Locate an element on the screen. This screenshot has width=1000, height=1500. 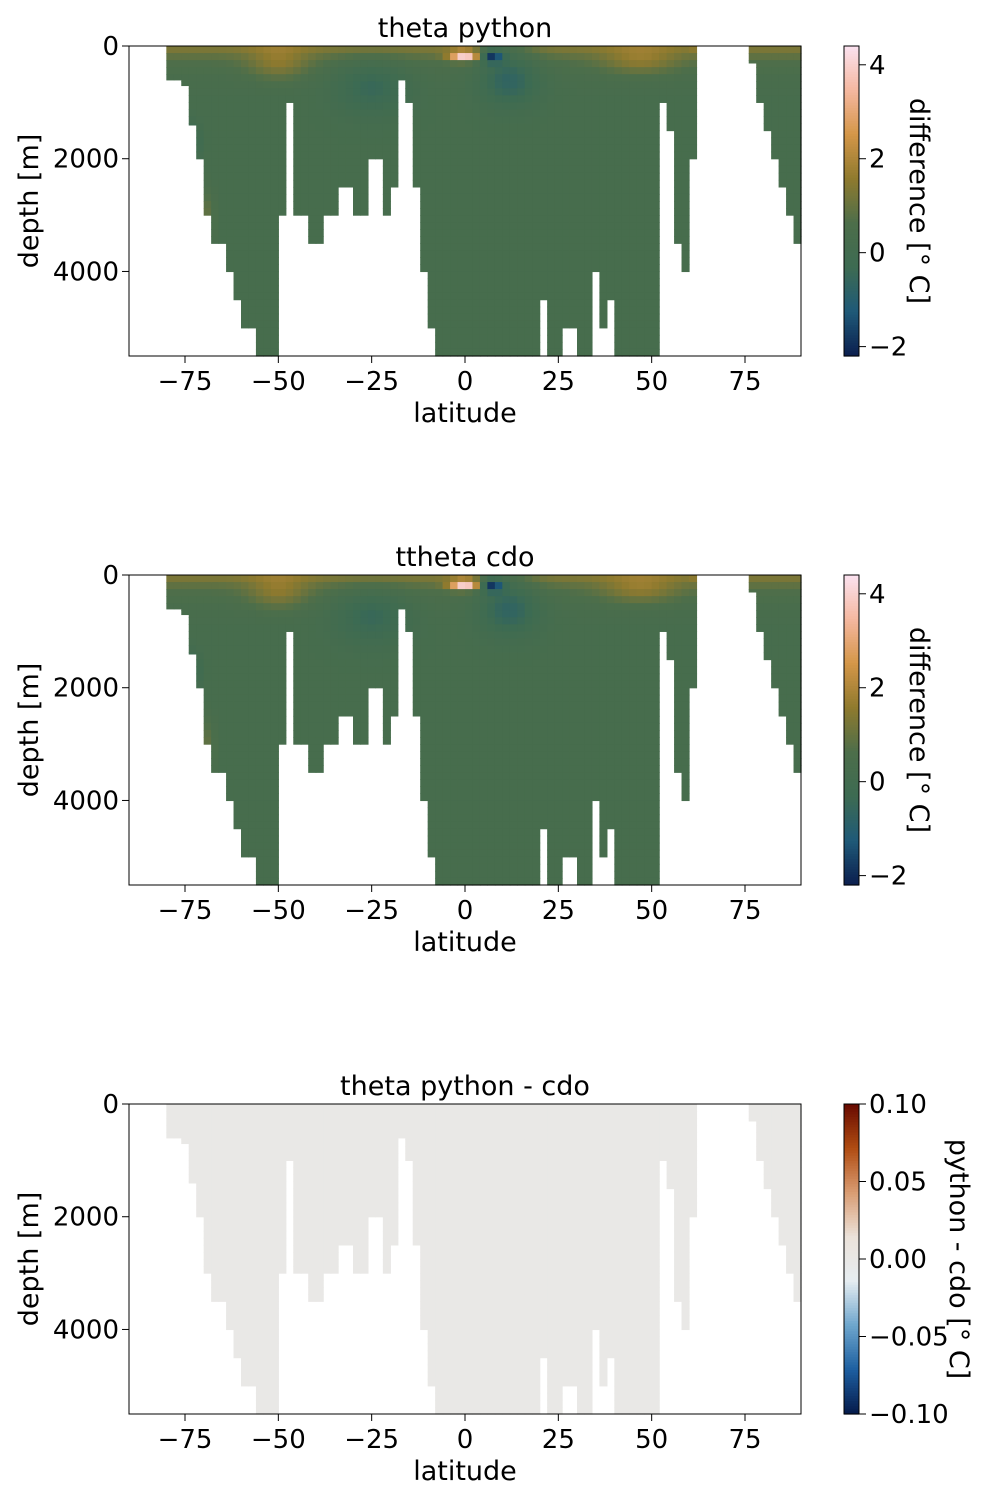
x-tick-label: −50 is located at coordinates (278, 382).